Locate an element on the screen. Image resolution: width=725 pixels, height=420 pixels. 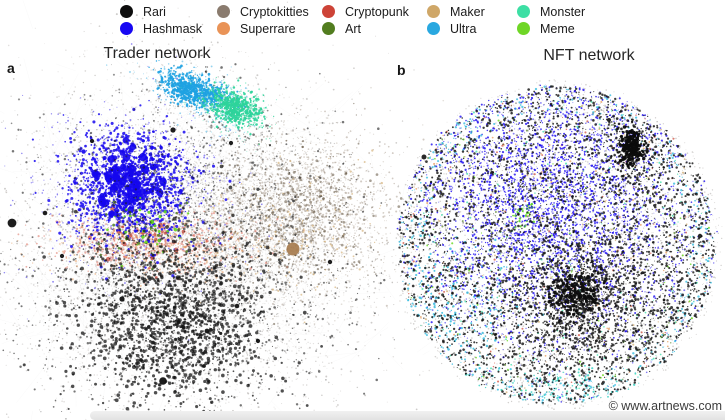
legend-item-maker: Maker is located at coordinates (456, 11).